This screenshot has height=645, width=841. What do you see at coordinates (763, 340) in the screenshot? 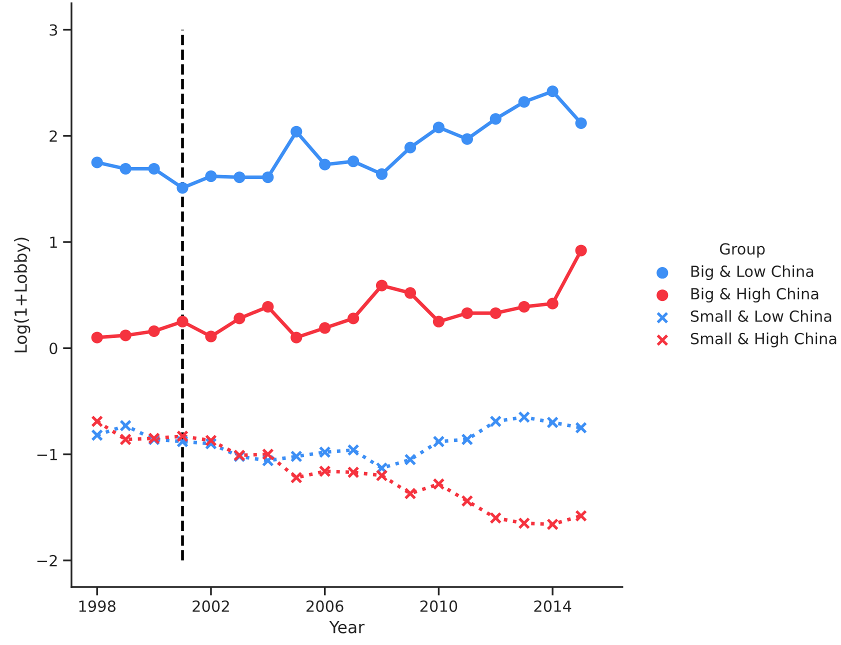
I see `legend-label: Small & High China` at bounding box center [763, 340].